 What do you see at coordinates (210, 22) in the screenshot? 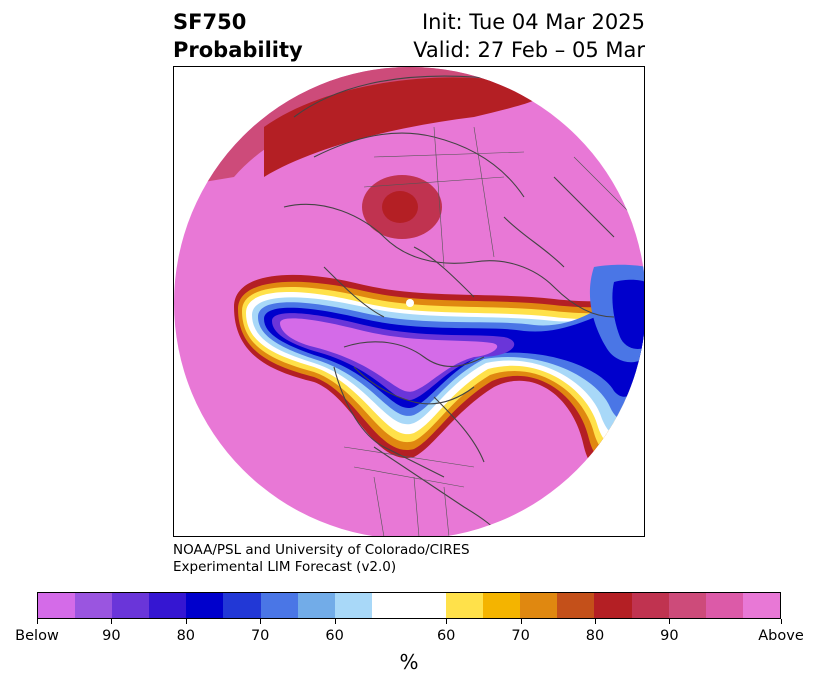
I see `title-variable: SF750` at bounding box center [210, 22].